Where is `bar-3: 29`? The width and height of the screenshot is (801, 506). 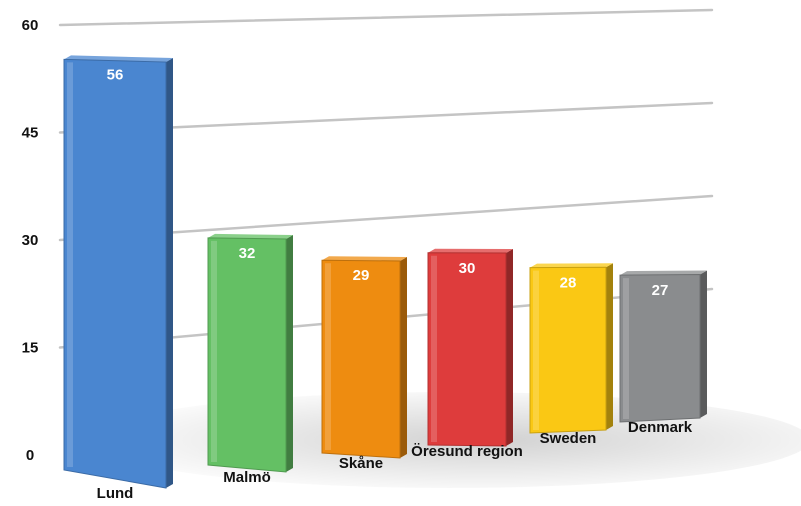 bar-3: 29 is located at coordinates (364, 357).